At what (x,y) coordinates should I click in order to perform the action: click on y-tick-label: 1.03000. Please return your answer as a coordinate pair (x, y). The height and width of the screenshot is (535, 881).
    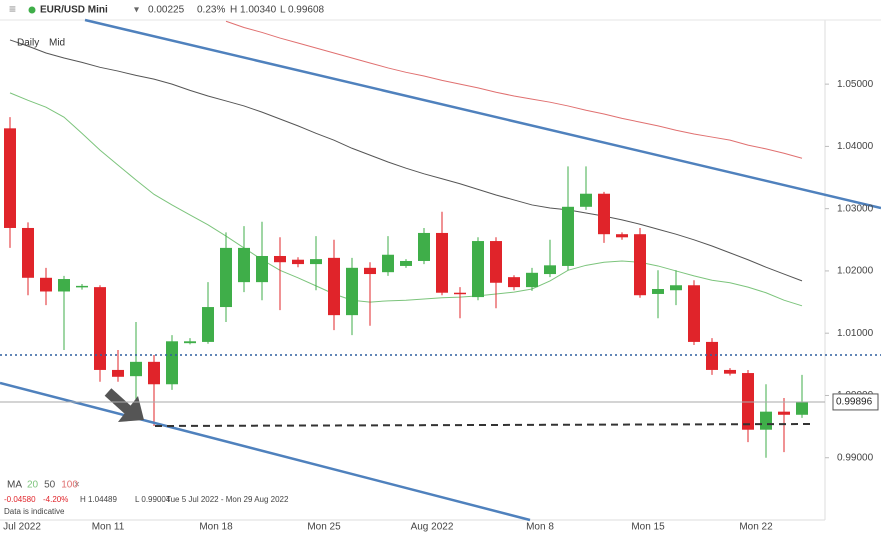
    Looking at the image, I should click on (855, 208).